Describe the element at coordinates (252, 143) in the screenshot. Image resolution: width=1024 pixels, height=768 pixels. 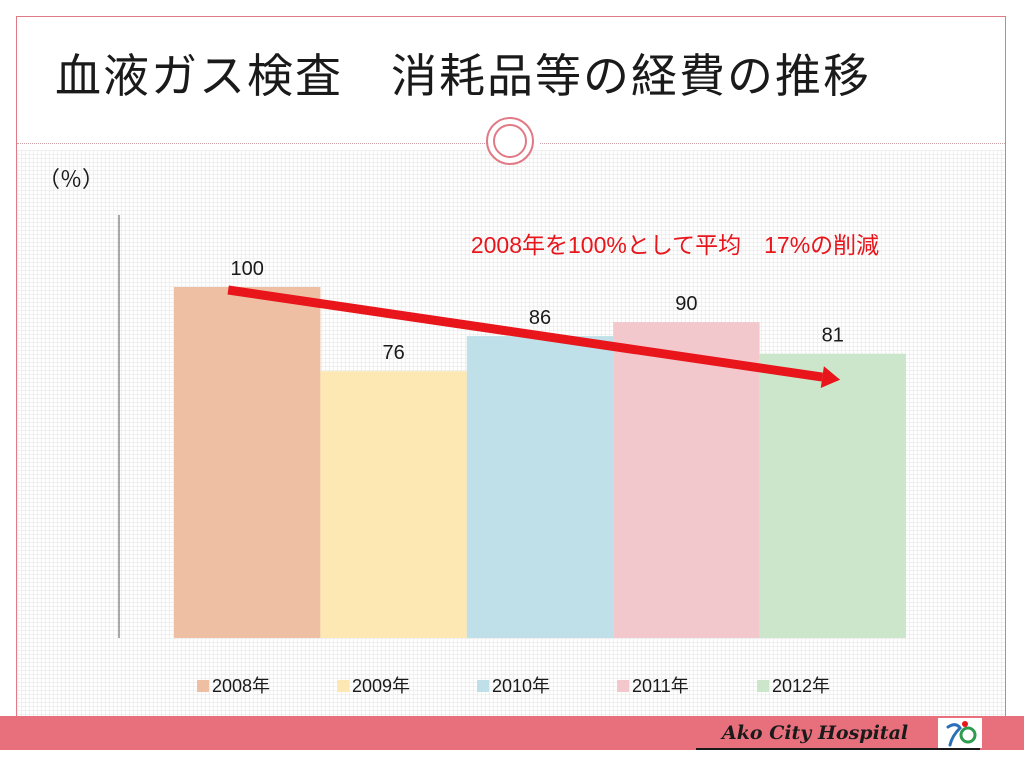
I see `title-divider-left` at that location.